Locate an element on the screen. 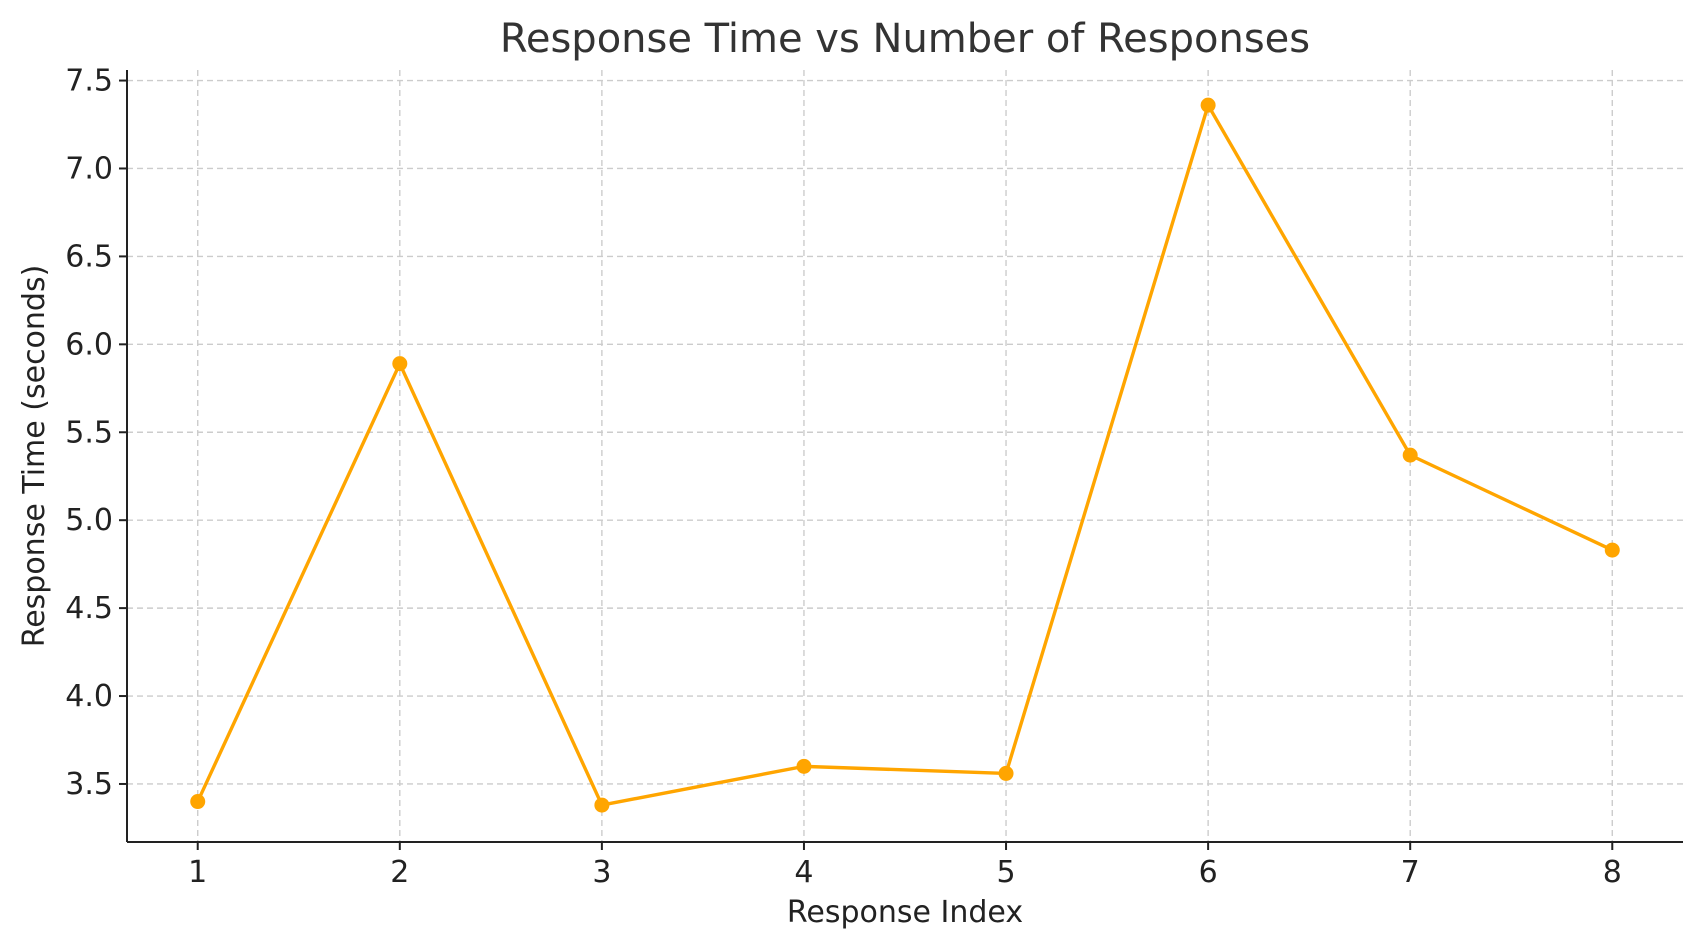  x-tick-label: 4 is located at coordinates (803, 872).